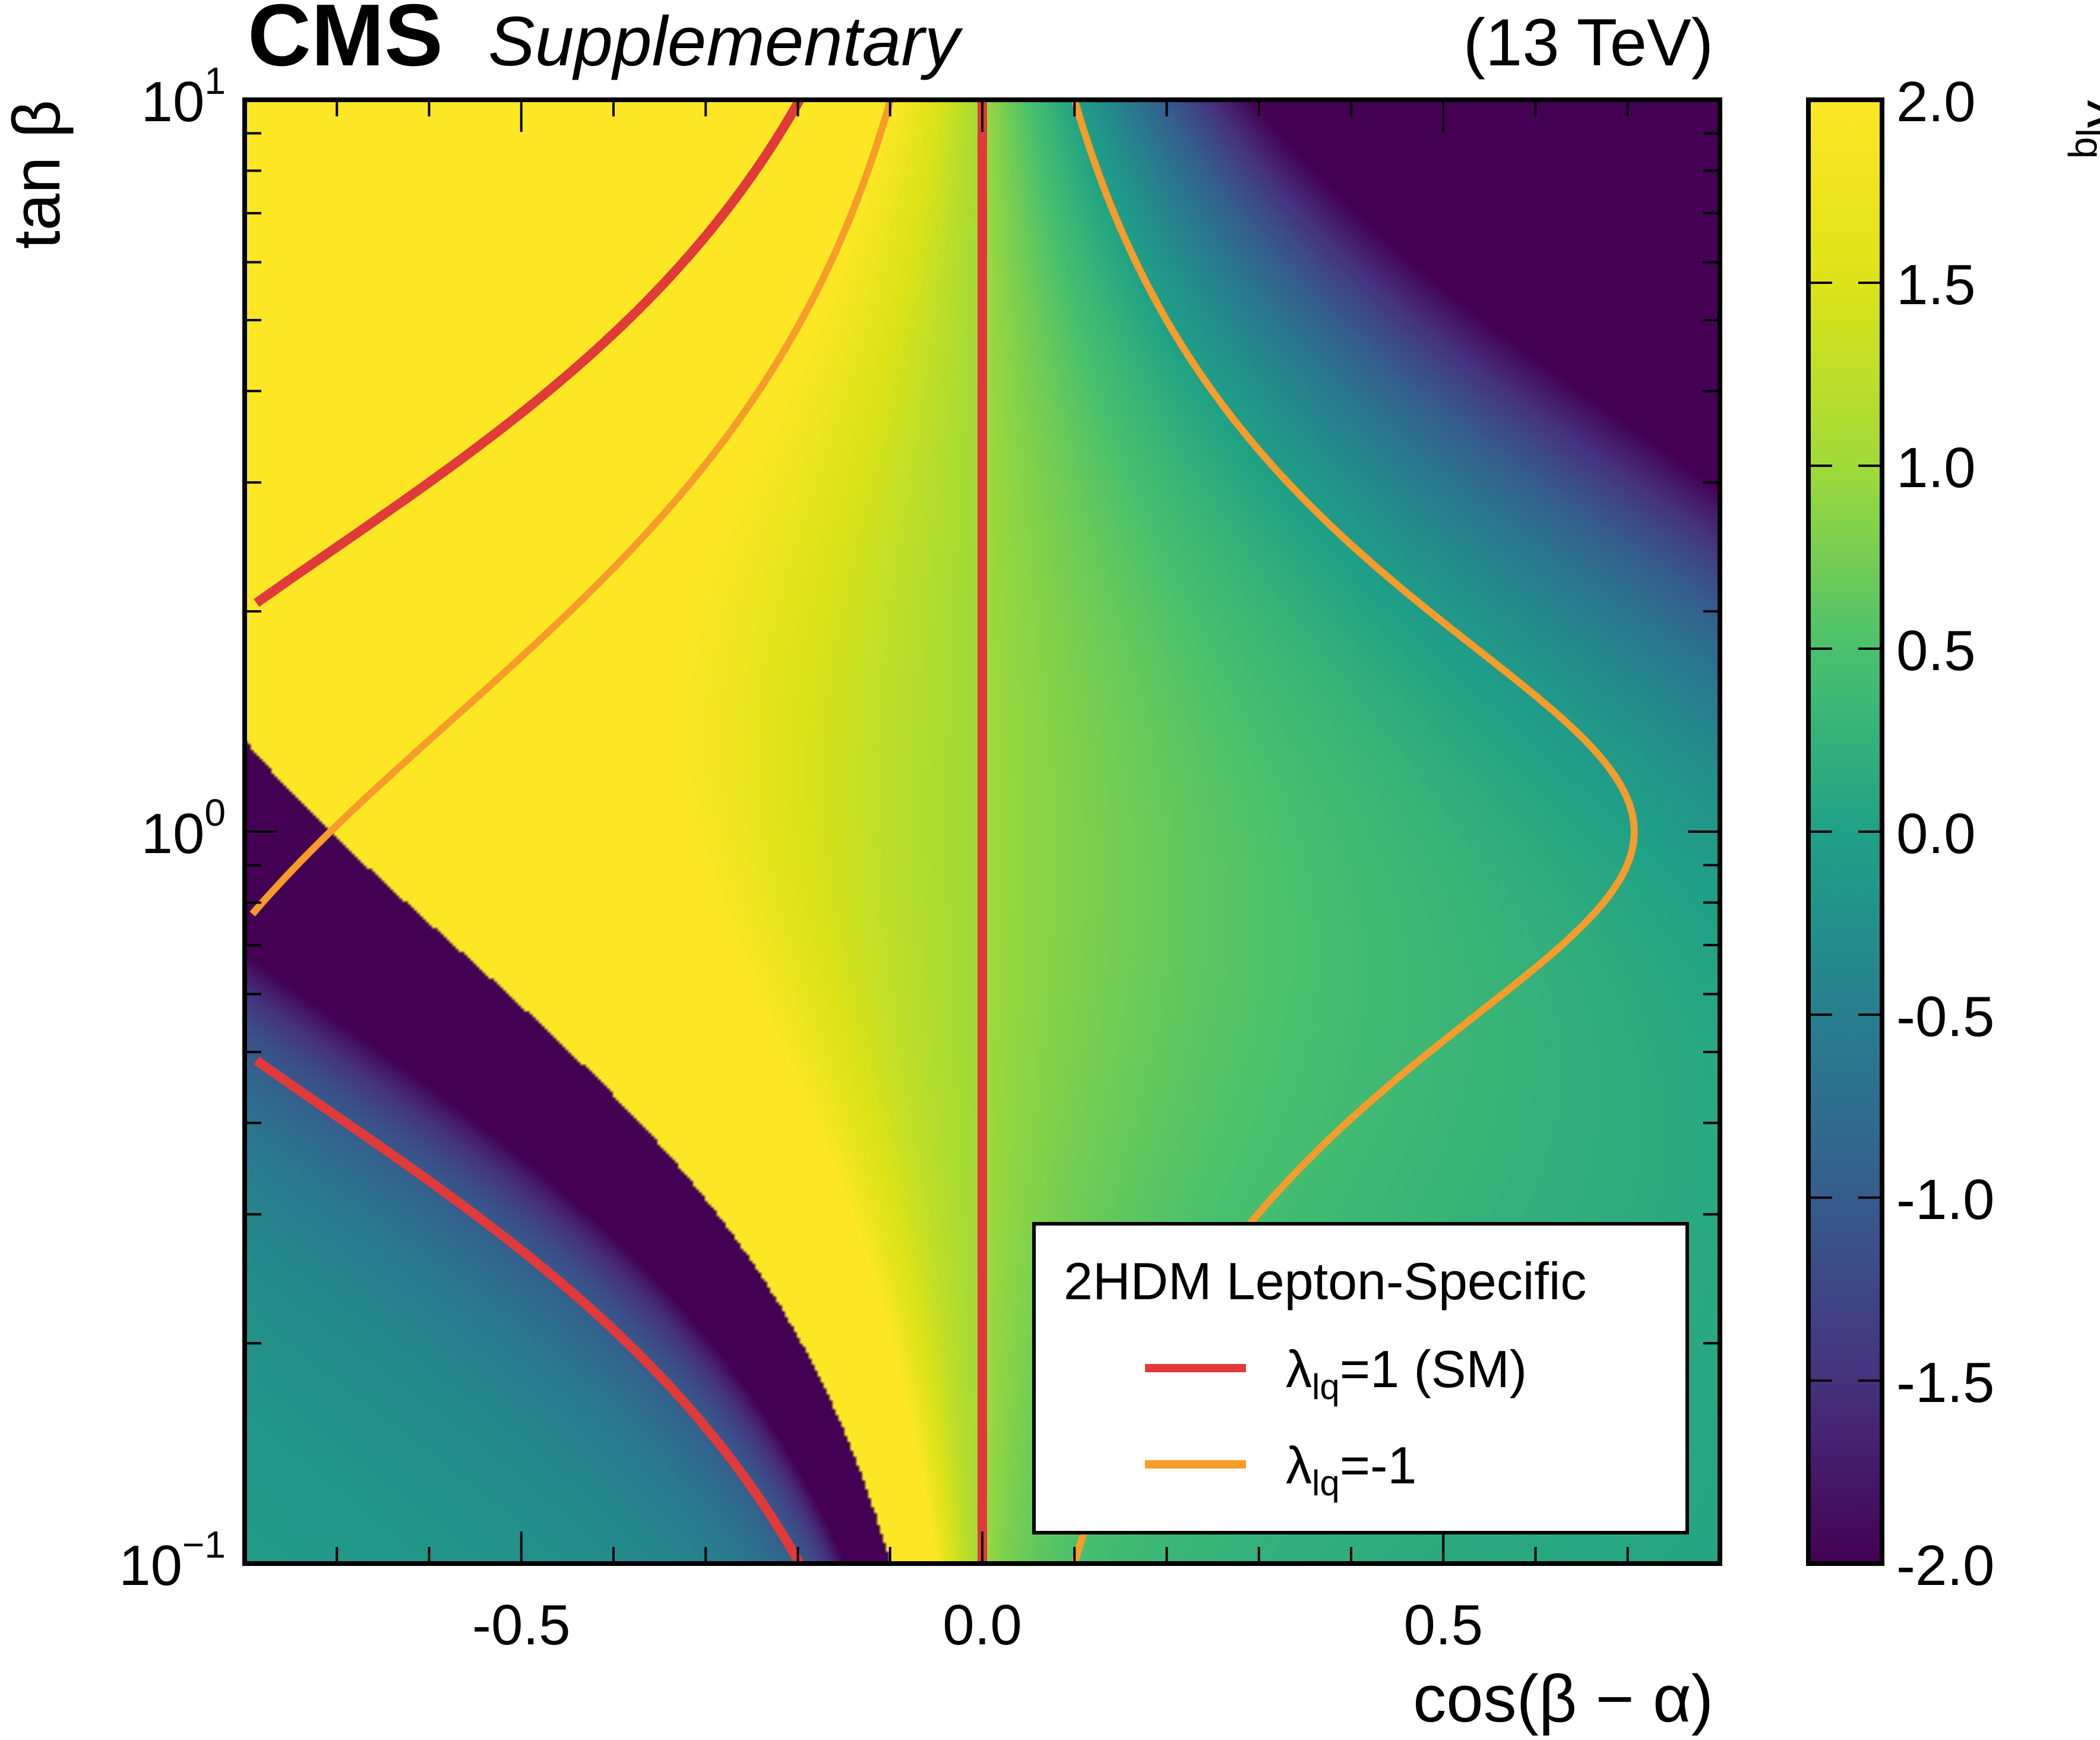 This screenshot has width=2100, height=1740. I want to click on legend-minus-one-text: =-1, so click(1379, 1465).